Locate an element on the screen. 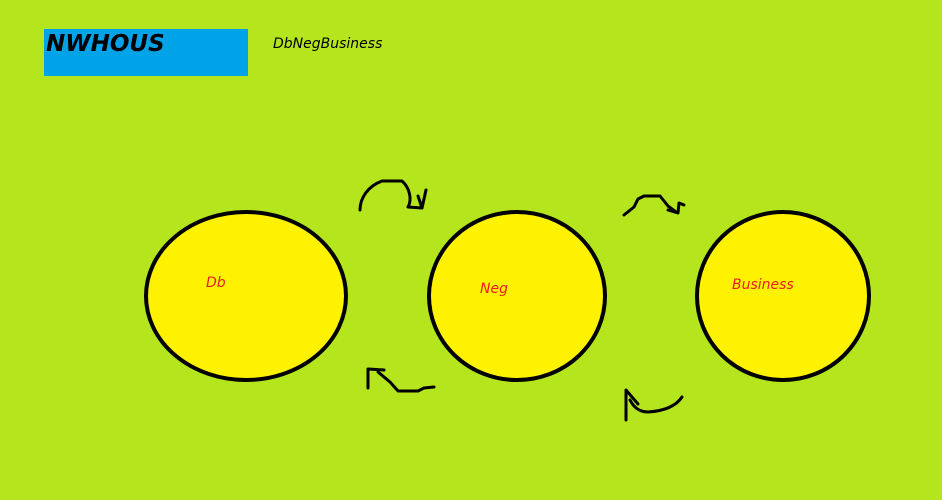 The width and height of the screenshot is (942, 500). node-db-label: Db is located at coordinates (216, 283).